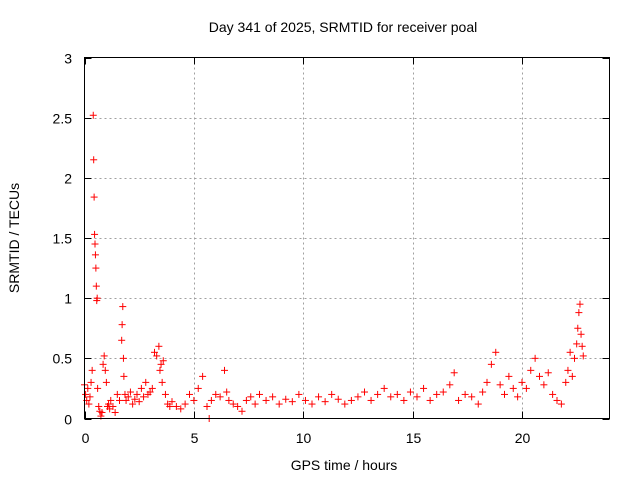 The height and width of the screenshot is (480, 640). I want to click on x-tick-label: 5, so click(195, 438).